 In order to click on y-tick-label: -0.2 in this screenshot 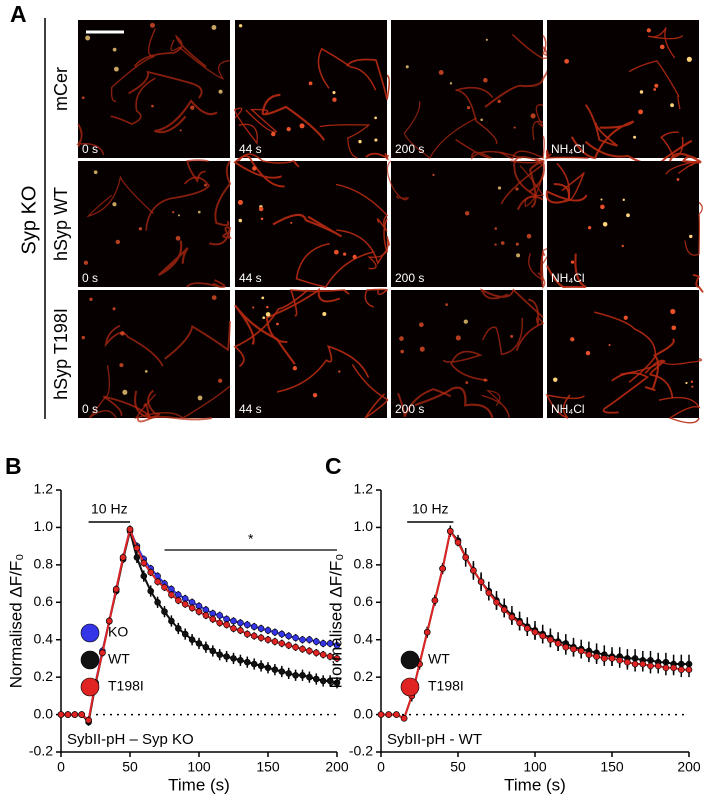, I will do `click(41, 751)`.